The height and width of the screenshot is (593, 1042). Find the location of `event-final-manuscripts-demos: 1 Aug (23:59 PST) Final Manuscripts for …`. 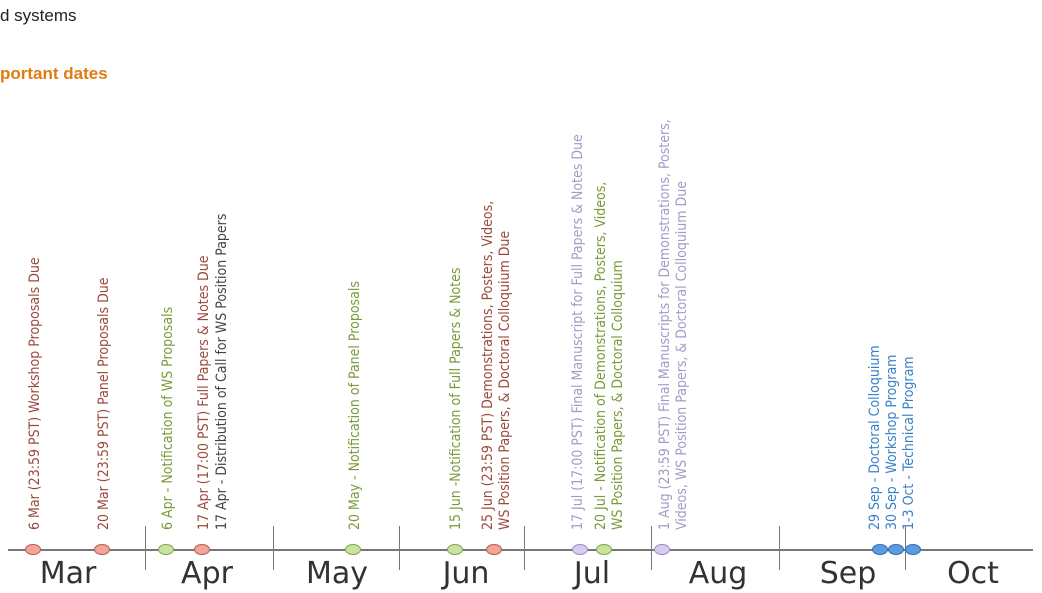

event-final-manuscripts-demos: 1 Aug (23:59 PST) Final Manuscripts for … is located at coordinates (674, 324).